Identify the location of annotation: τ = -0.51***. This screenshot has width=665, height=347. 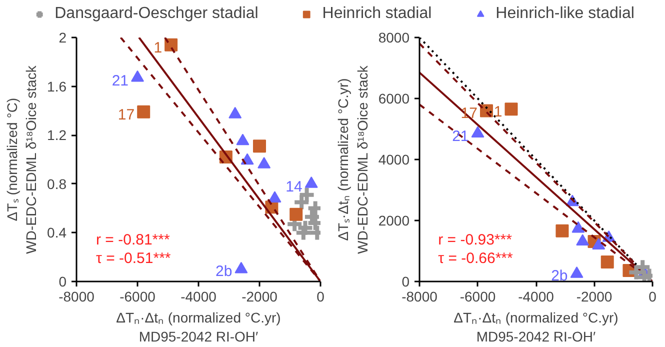
(133, 258).